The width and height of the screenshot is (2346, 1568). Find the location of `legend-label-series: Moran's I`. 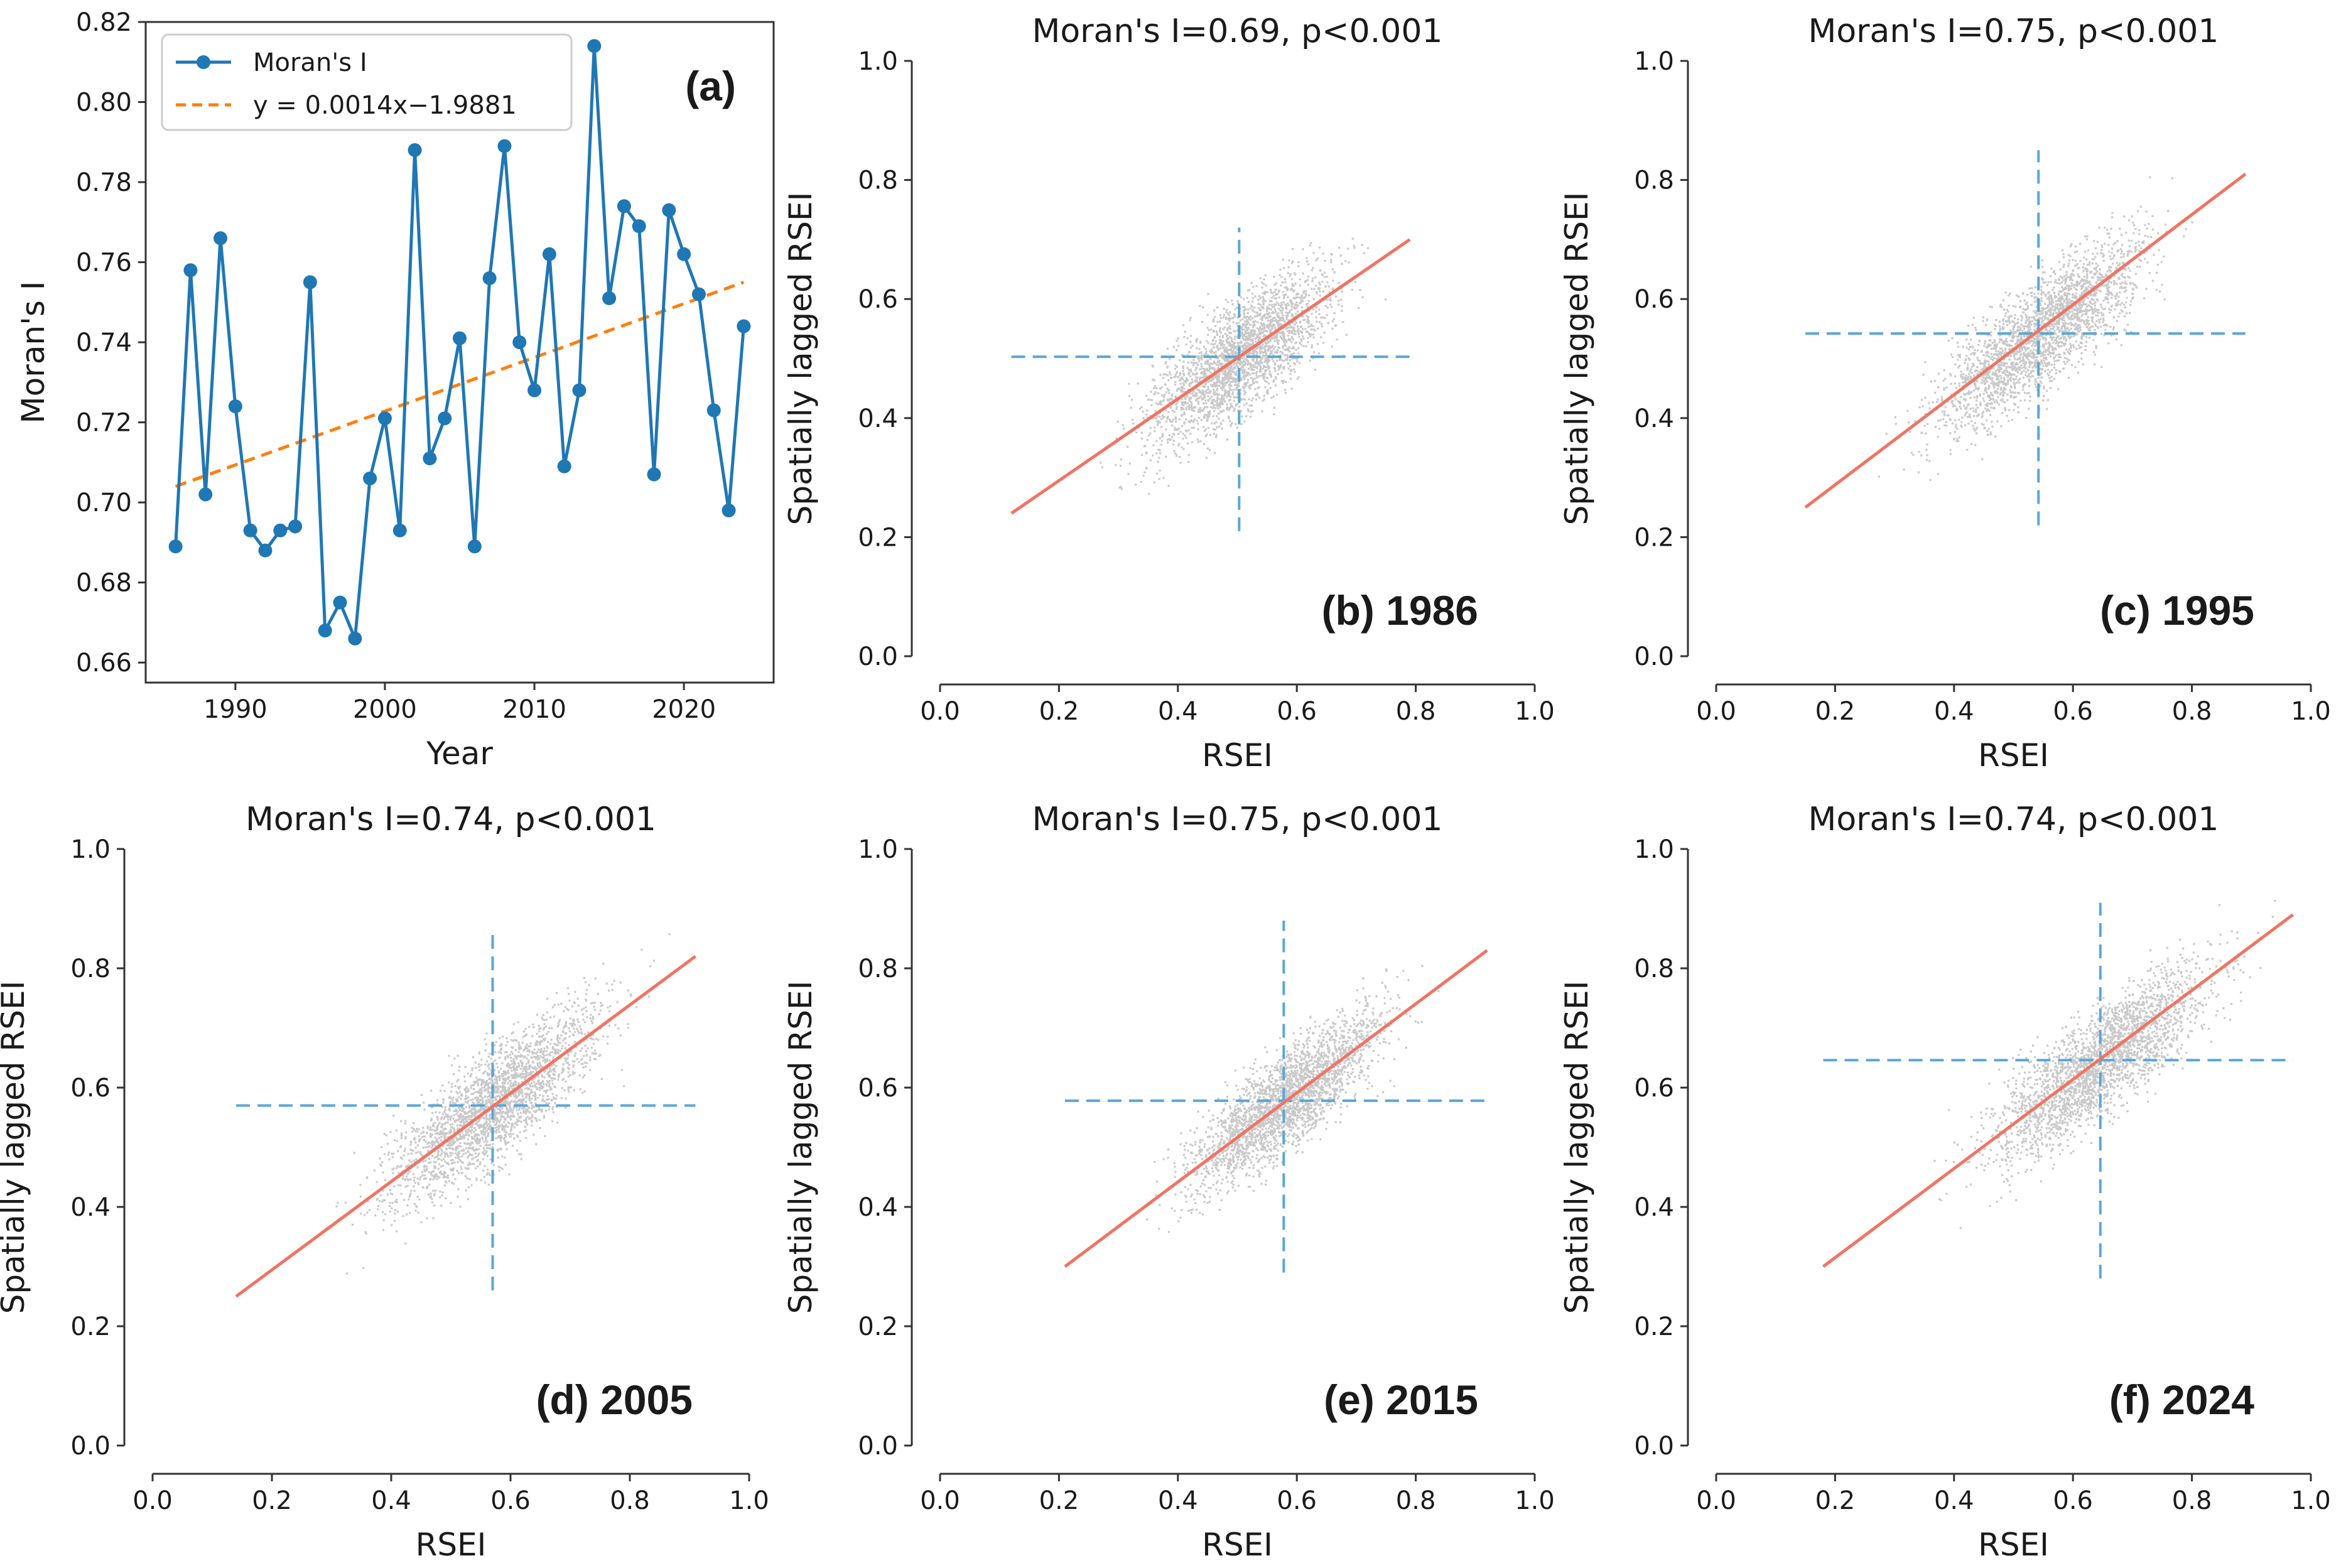

legend-label-series: Moran's I is located at coordinates (310, 62).